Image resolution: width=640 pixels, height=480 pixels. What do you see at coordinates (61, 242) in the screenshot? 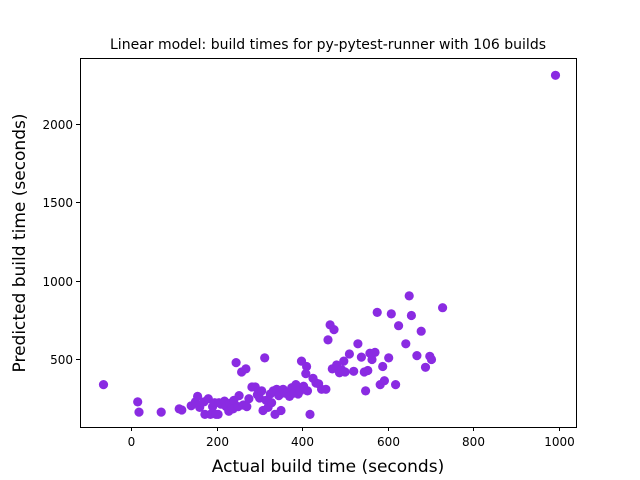
I see `y-axis: 500 1000 1500 2000` at bounding box center [61, 242].